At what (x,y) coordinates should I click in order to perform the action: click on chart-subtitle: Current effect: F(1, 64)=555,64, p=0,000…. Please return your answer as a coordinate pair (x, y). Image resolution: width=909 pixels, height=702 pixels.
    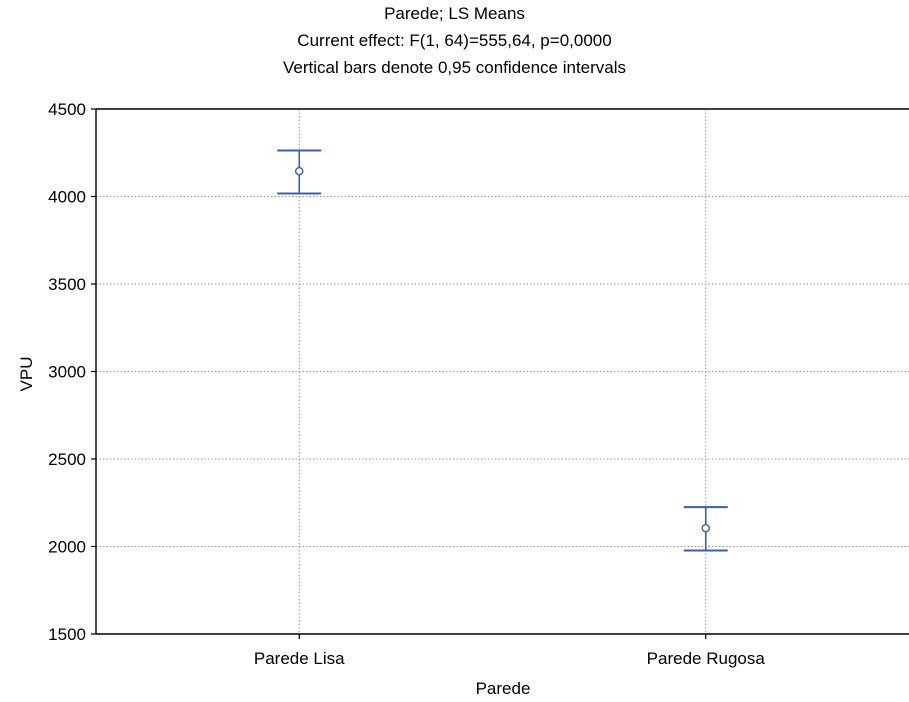
    Looking at the image, I should click on (454, 40).